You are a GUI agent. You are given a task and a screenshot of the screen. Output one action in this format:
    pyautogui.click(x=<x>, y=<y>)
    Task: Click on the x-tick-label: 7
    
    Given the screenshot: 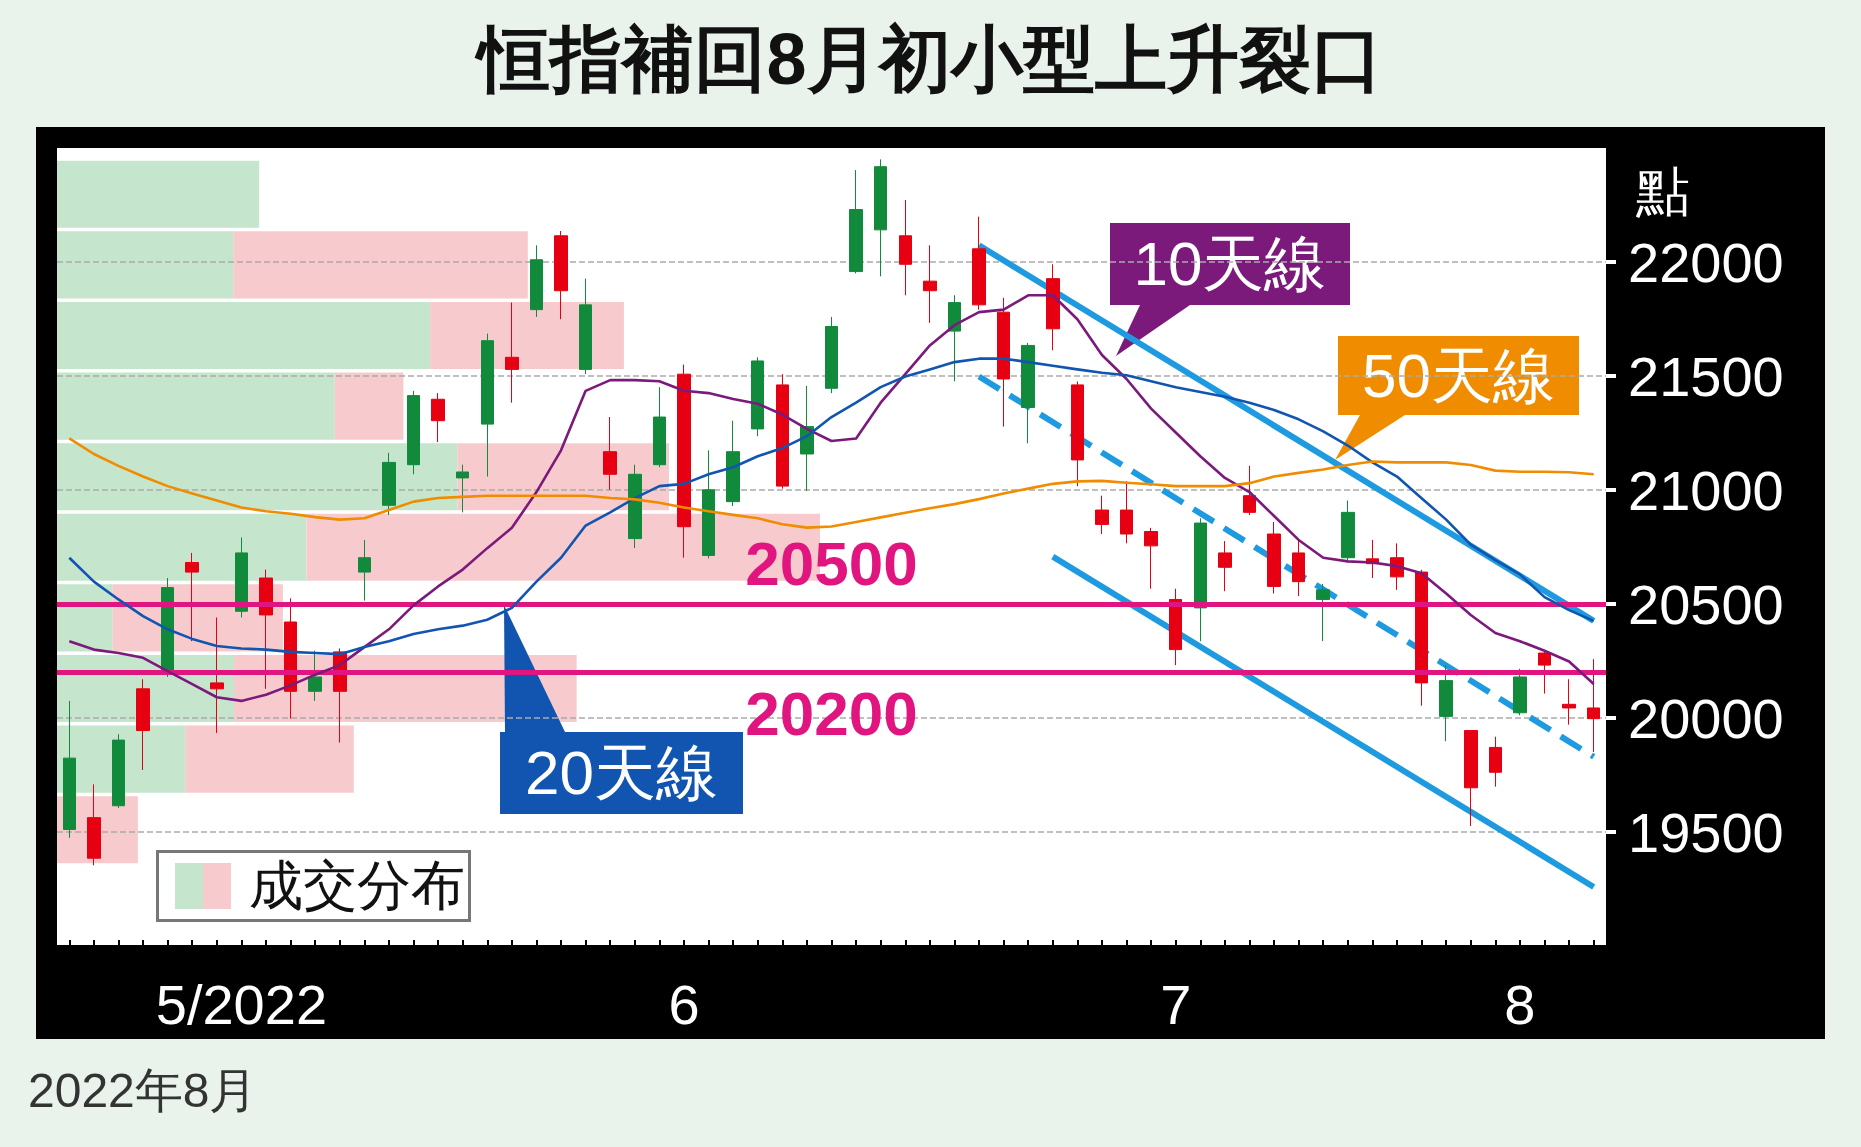 What is the action you would take?
    pyautogui.click(x=1176, y=1004)
    